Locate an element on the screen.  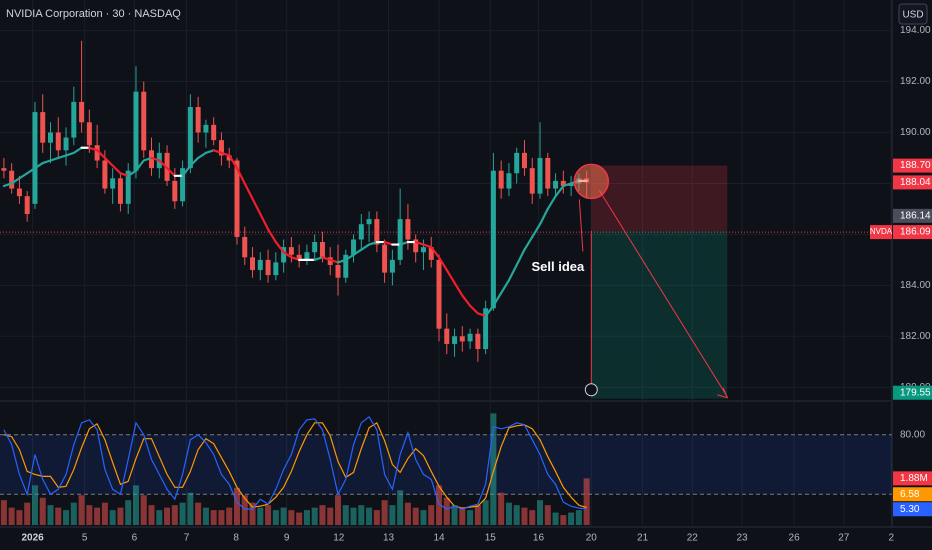
x-tick-label: 15 is located at coordinates (491, 538).